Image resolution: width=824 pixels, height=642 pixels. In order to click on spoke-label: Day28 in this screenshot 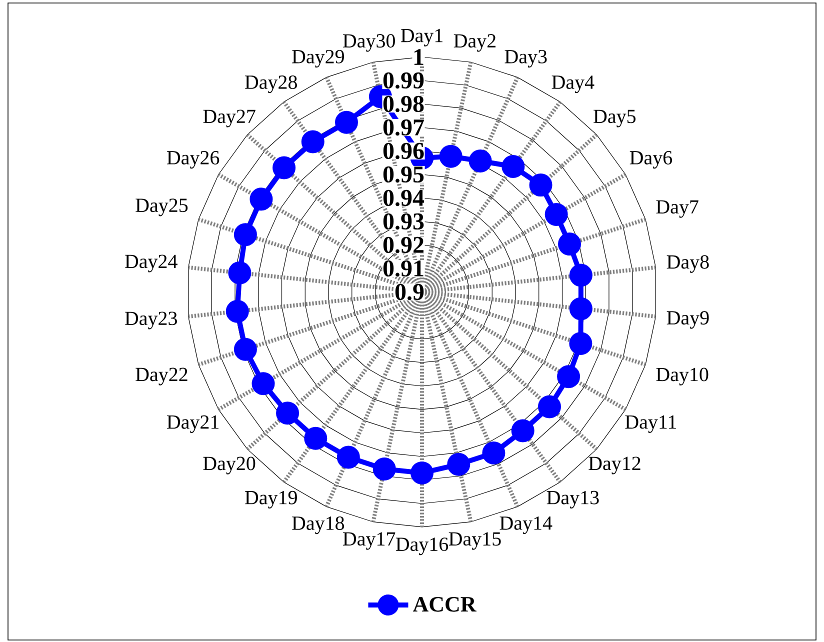, I will do `click(271, 84)`.